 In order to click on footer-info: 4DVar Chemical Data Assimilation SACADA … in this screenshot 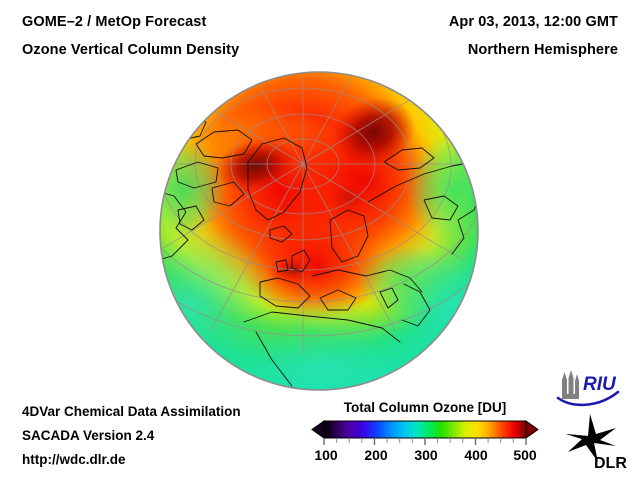, I will do `click(172, 436)`.